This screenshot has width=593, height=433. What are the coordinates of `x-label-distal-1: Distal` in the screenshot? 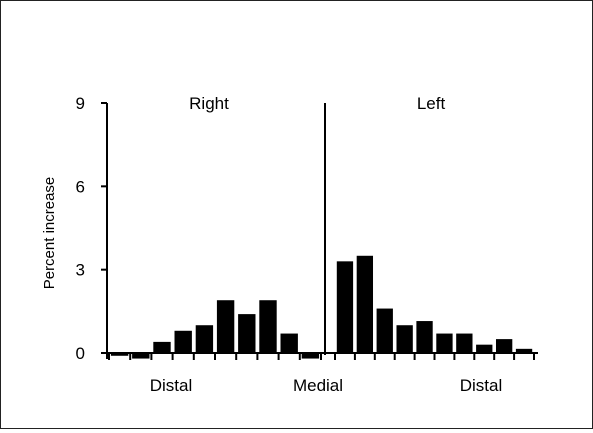 It's located at (171, 385).